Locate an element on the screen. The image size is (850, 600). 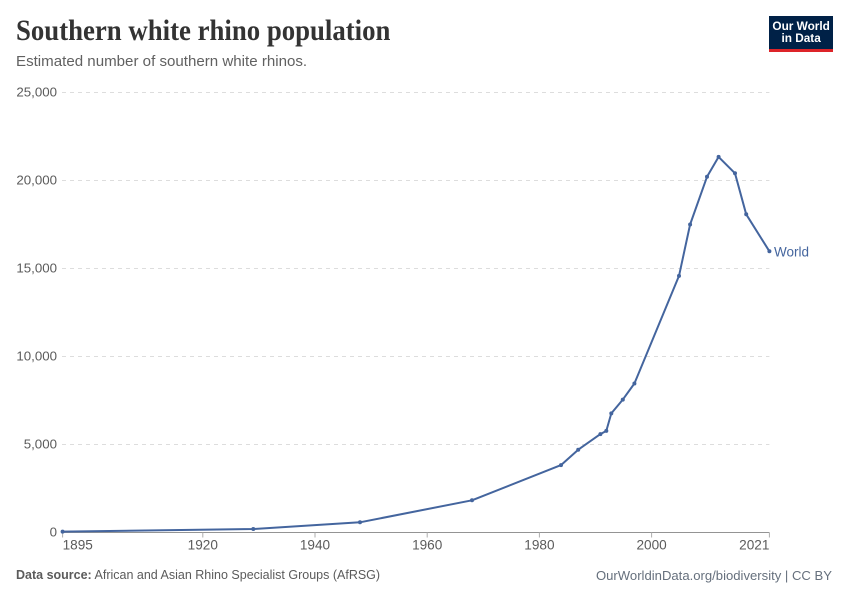
svg-text: 1960 is located at coordinates (427, 544).